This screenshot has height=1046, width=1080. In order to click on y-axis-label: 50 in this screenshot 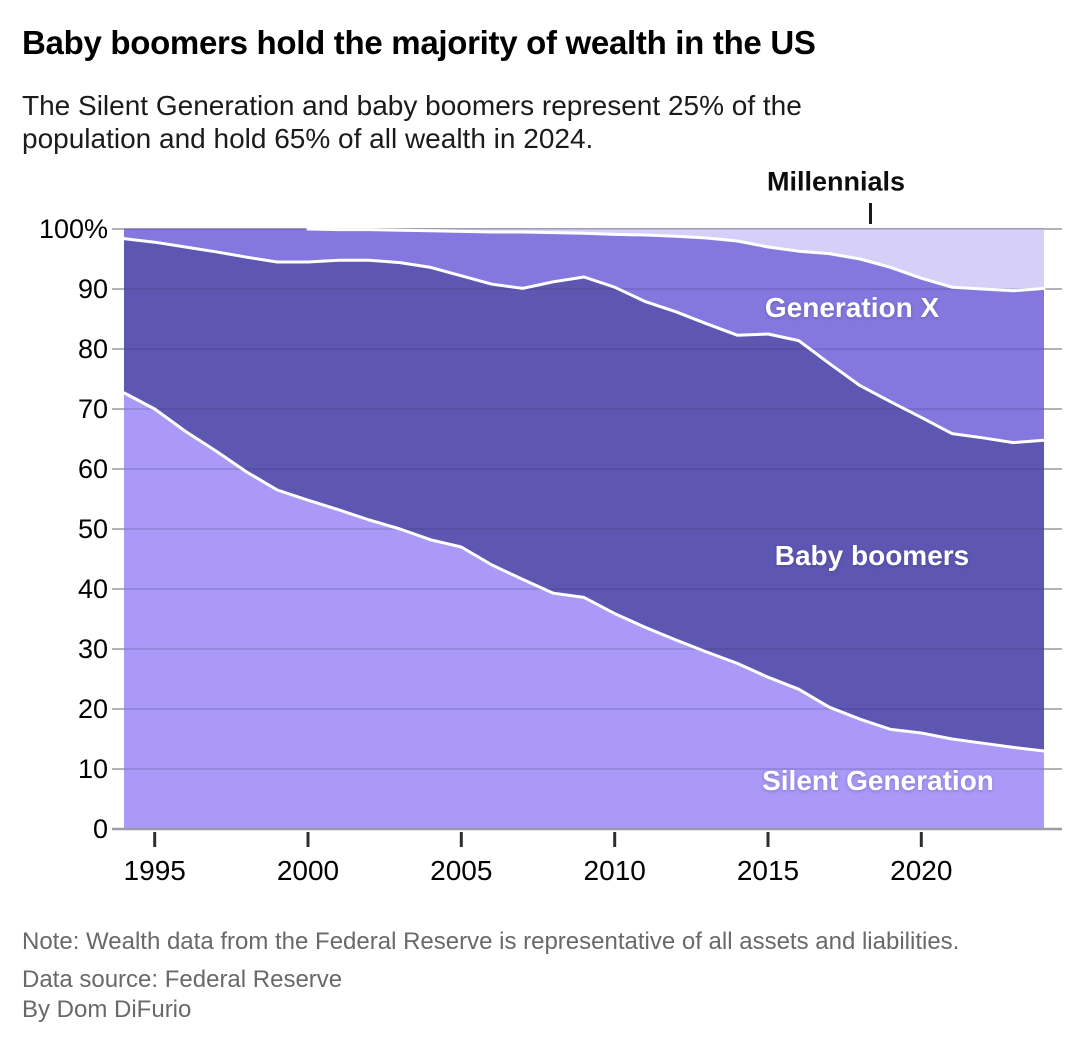, I will do `click(93, 529)`.